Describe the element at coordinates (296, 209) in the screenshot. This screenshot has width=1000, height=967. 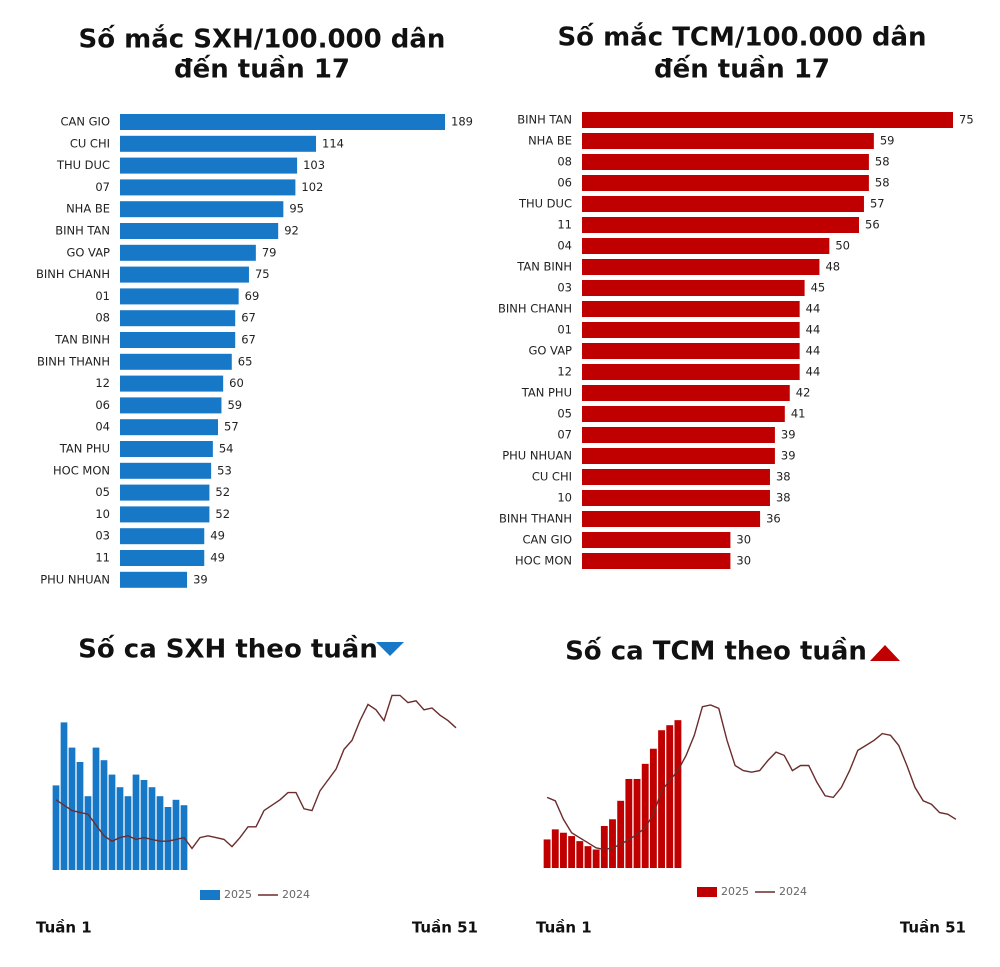
I see `value-label: 95` at that location.